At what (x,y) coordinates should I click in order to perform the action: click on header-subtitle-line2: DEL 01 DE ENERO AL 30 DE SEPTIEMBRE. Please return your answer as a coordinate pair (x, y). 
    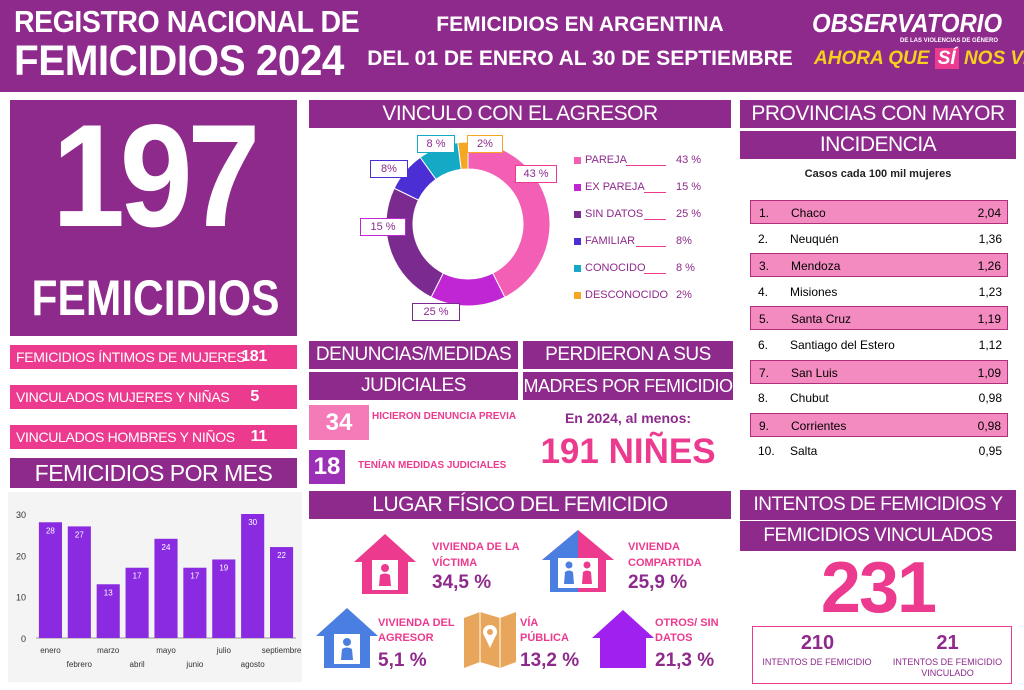
    Looking at the image, I should click on (580, 58).